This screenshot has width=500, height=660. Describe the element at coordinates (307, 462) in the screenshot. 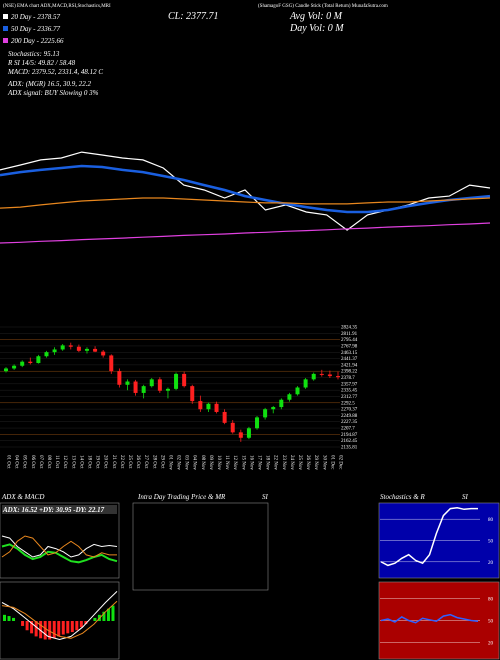

I see `date-label: 26 Nov` at that location.